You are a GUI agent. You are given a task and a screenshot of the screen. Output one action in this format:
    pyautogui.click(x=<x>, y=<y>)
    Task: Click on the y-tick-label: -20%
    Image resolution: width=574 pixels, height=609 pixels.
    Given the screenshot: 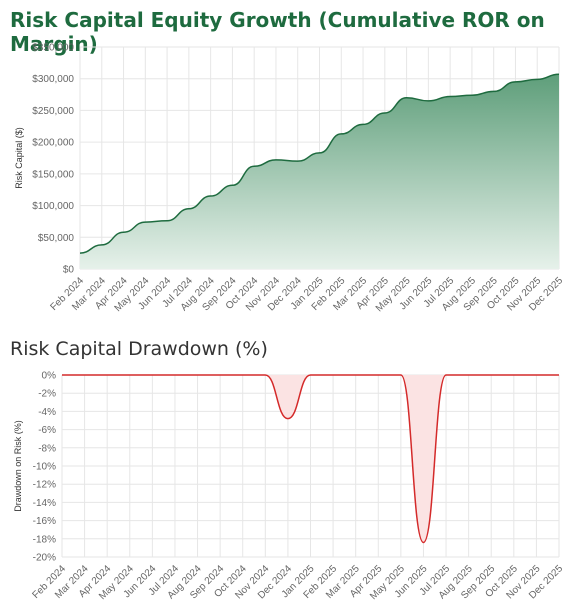 What is the action you would take?
    pyautogui.click(x=44, y=558)
    